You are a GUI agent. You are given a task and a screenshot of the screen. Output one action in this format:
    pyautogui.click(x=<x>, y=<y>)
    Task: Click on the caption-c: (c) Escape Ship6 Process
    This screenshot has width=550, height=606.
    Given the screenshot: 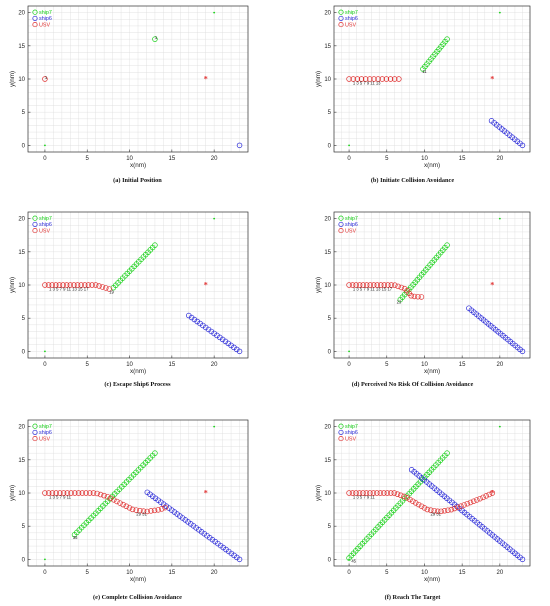 What is the action you would take?
    pyautogui.click(x=137, y=384)
    